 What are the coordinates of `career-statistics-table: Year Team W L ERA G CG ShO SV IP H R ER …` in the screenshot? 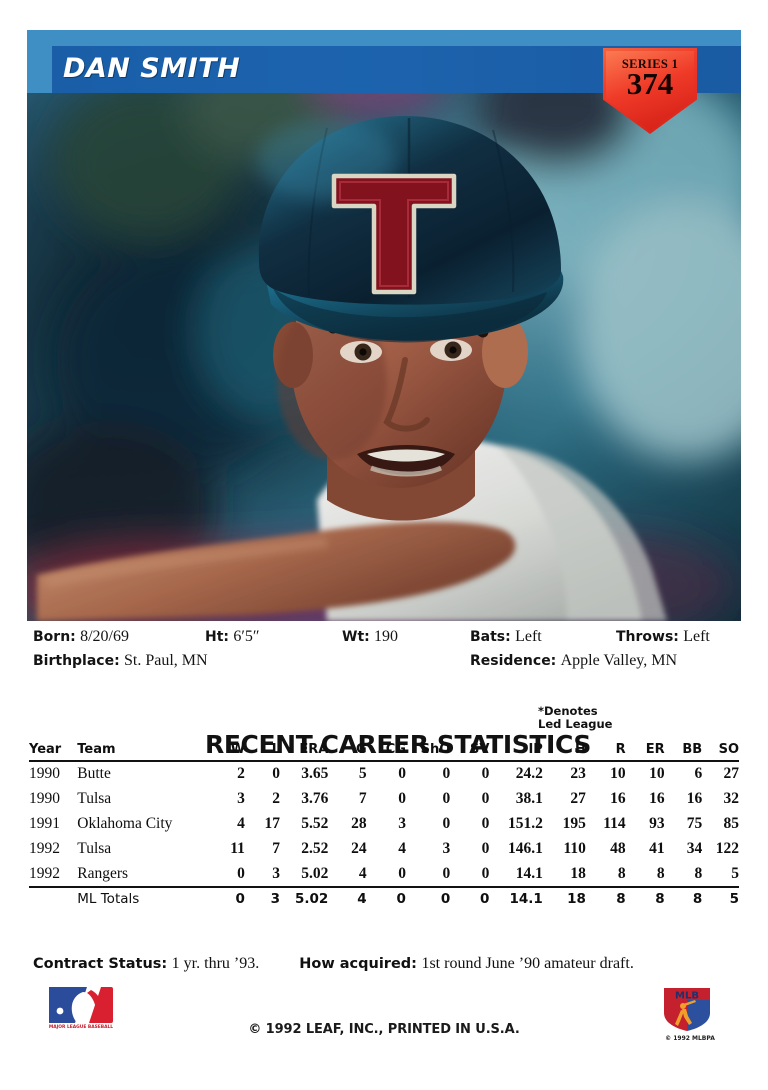 It's located at (384, 826).